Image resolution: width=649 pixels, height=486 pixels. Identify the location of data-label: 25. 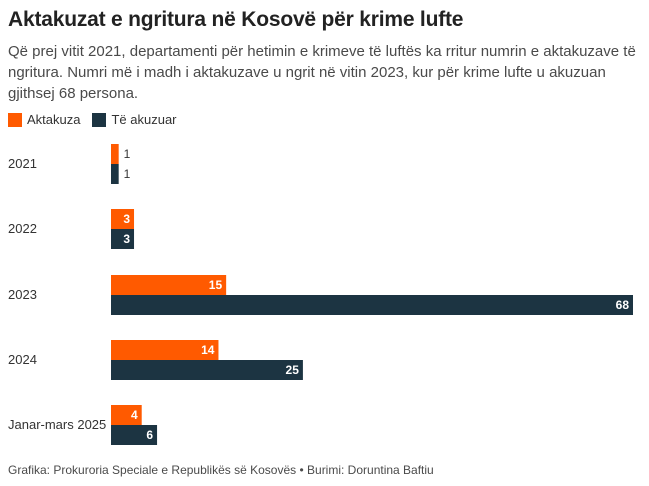
(293, 370).